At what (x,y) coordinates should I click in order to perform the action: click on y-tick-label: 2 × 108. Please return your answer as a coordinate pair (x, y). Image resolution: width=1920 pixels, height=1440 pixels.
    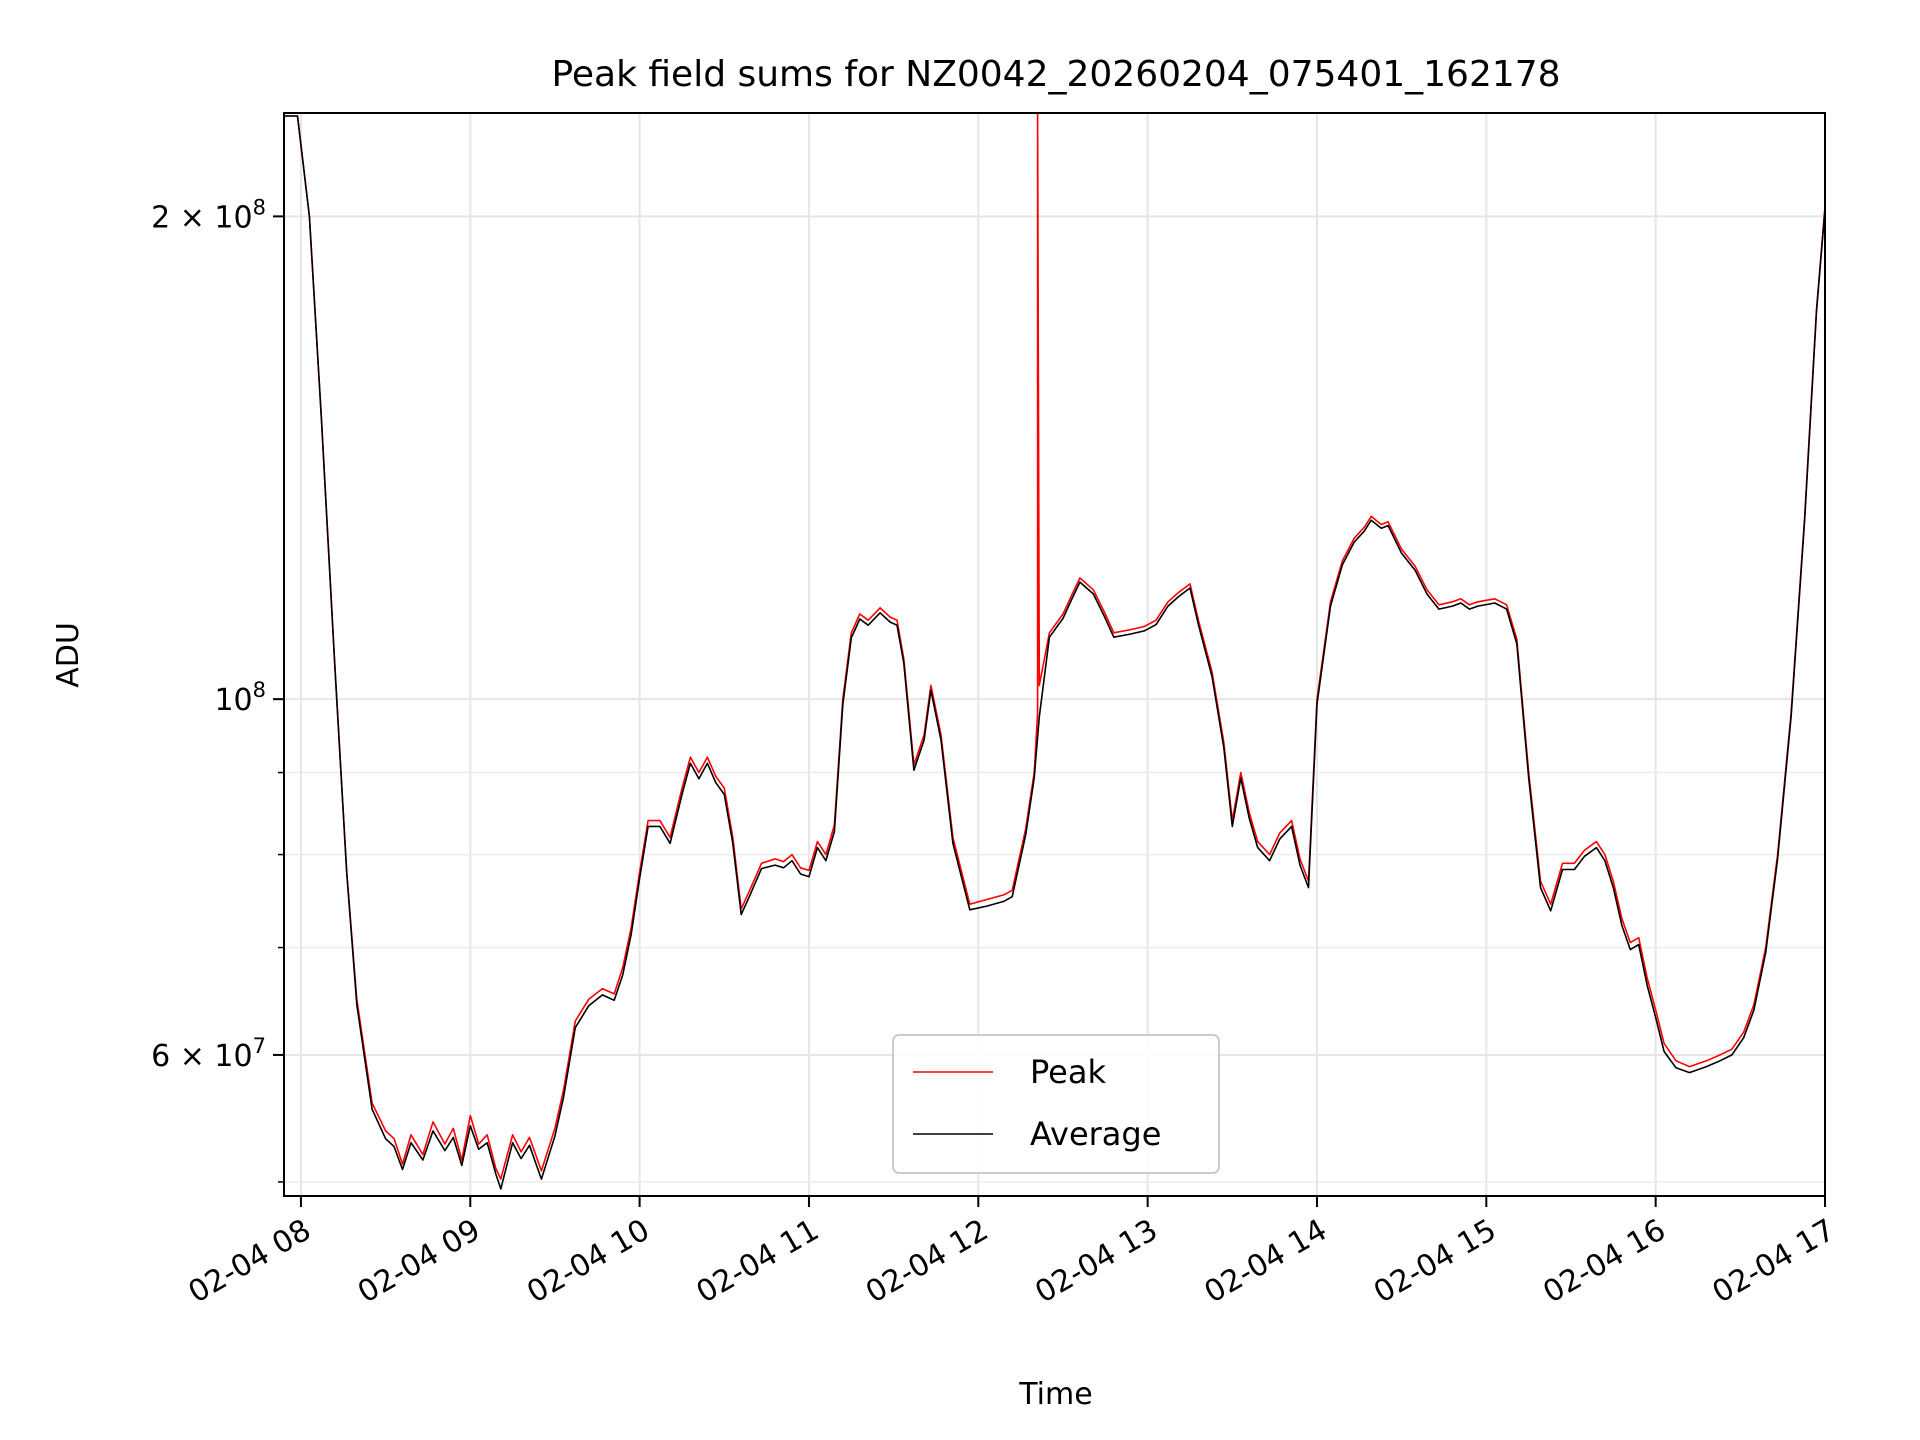
    Looking at the image, I should click on (208, 215).